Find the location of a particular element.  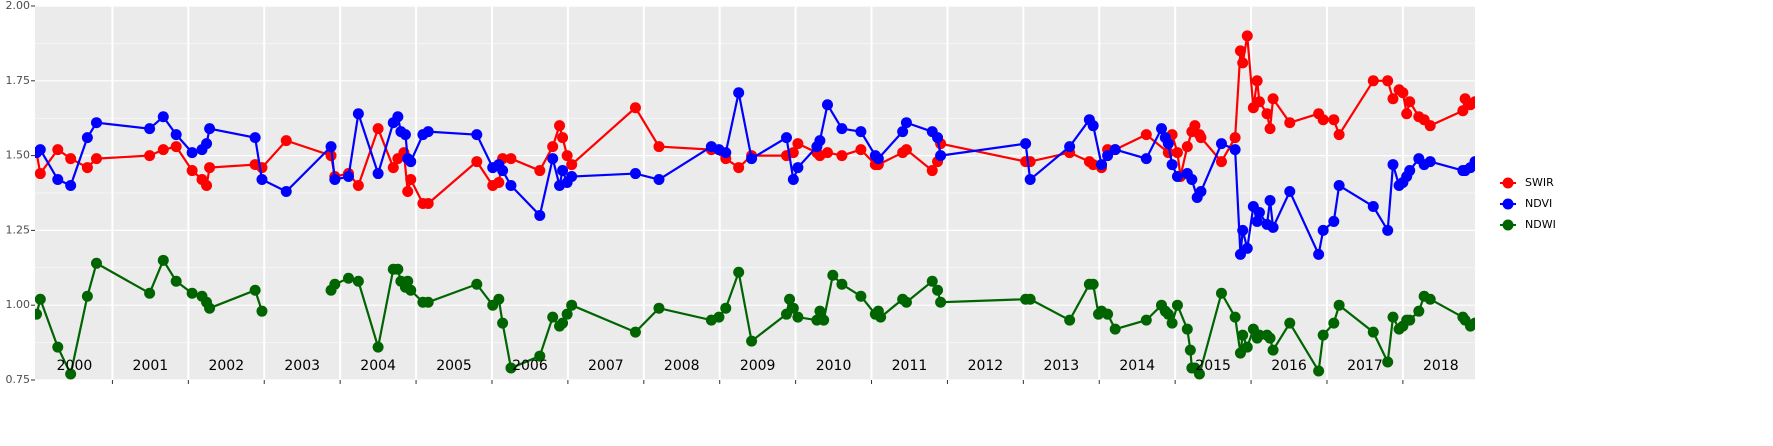

legend-marker is located at coordinates (1508, 183).